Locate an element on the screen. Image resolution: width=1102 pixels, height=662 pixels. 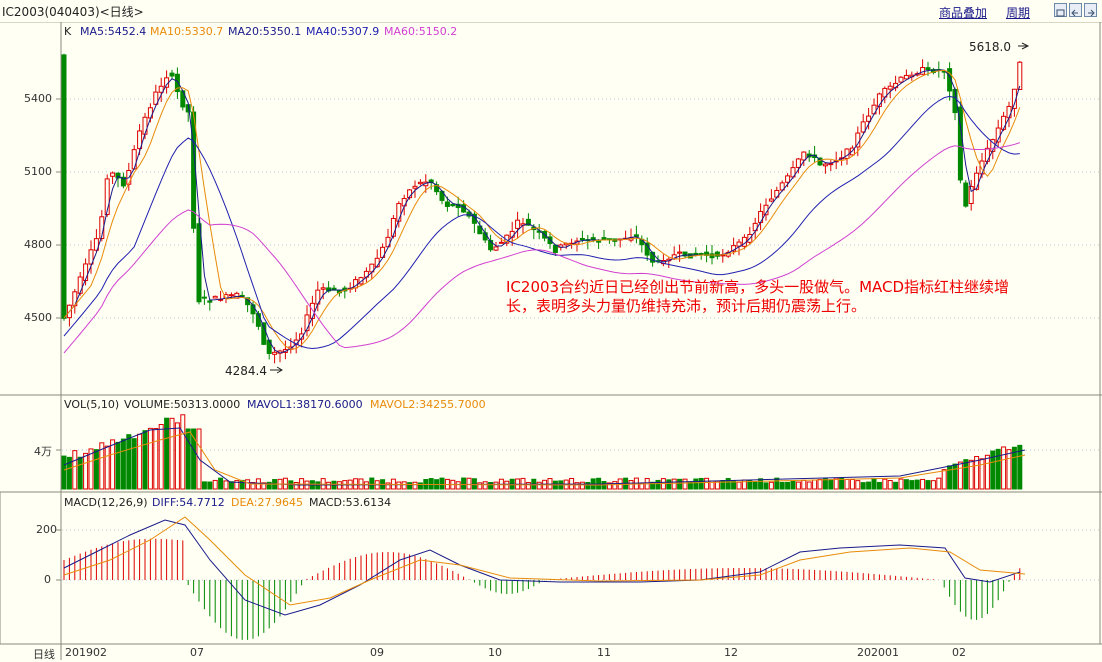
macd-y-tick-0: 0 is located at coordinates (47, 579).